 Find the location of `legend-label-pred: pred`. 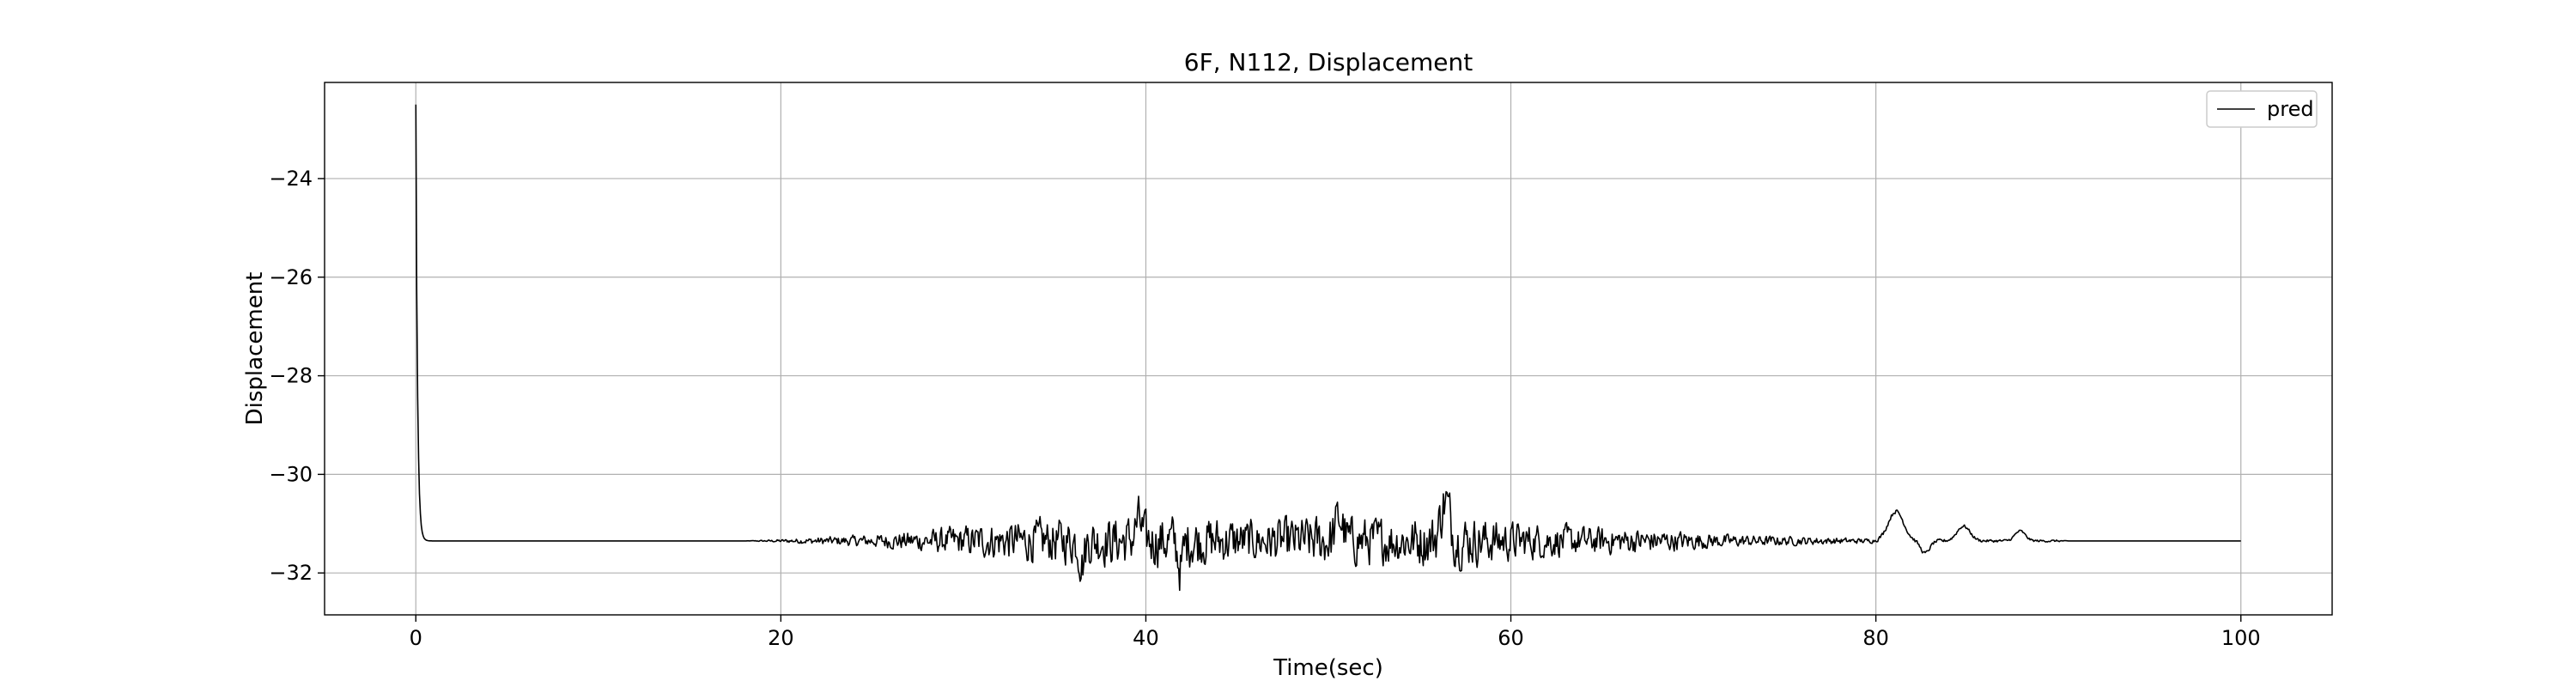

legend-label-pred: pred is located at coordinates (2290, 109).